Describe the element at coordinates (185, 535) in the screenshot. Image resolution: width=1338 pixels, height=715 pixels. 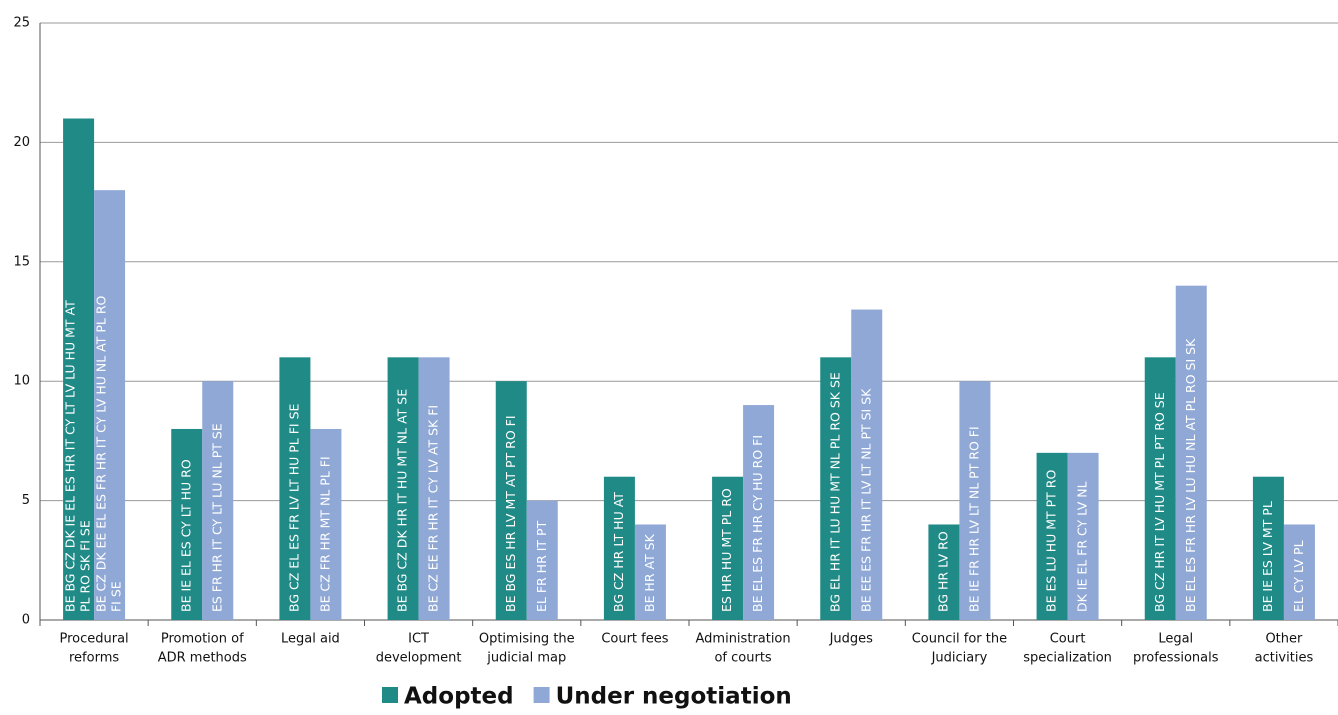
I see `bar-label: BE IE EL ES CY LT HU RO` at that location.